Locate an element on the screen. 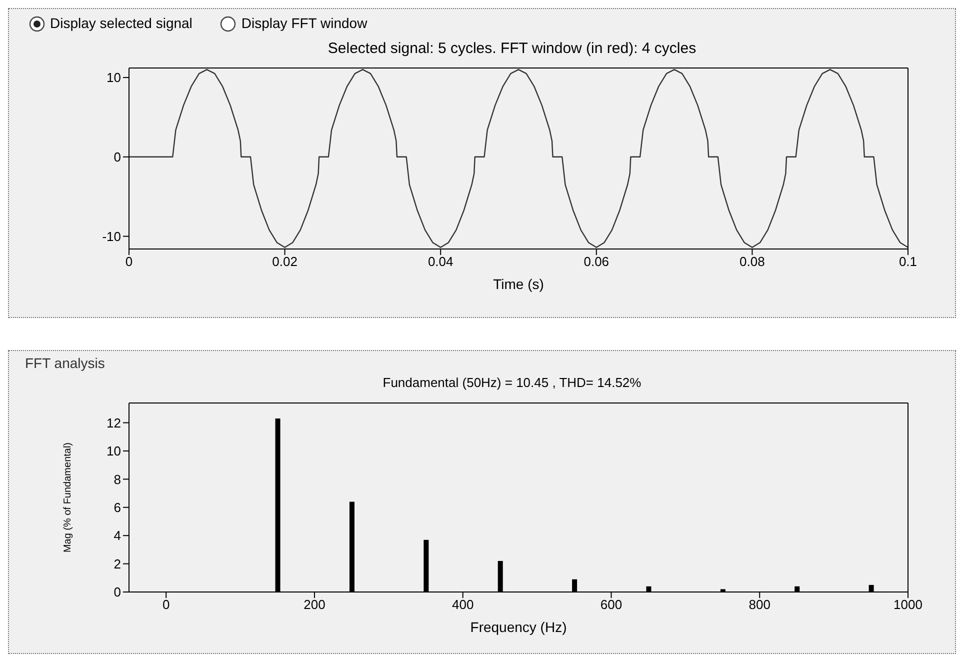 This screenshot has height=666, width=967. x-tick-label: 400 is located at coordinates (463, 604).